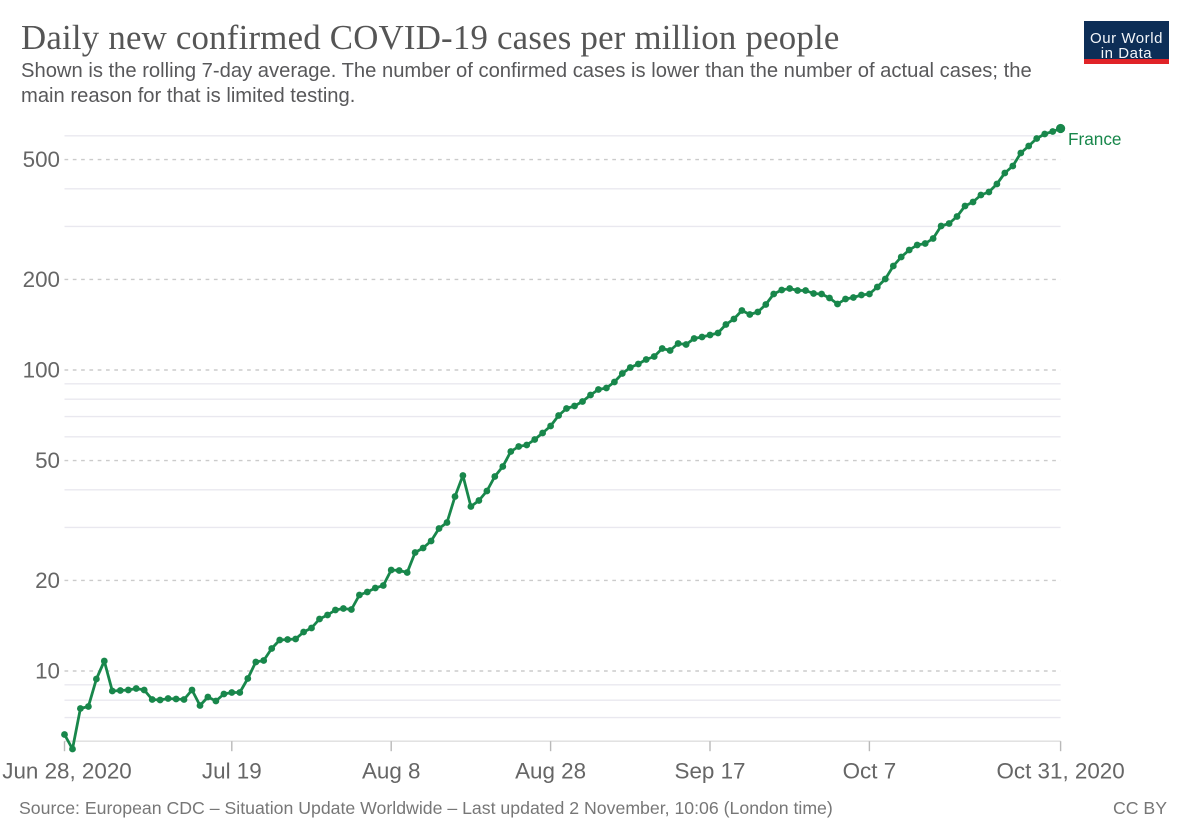  Describe the element at coordinates (550, 771) in the screenshot. I see `svg-text: Aug 28` at that location.